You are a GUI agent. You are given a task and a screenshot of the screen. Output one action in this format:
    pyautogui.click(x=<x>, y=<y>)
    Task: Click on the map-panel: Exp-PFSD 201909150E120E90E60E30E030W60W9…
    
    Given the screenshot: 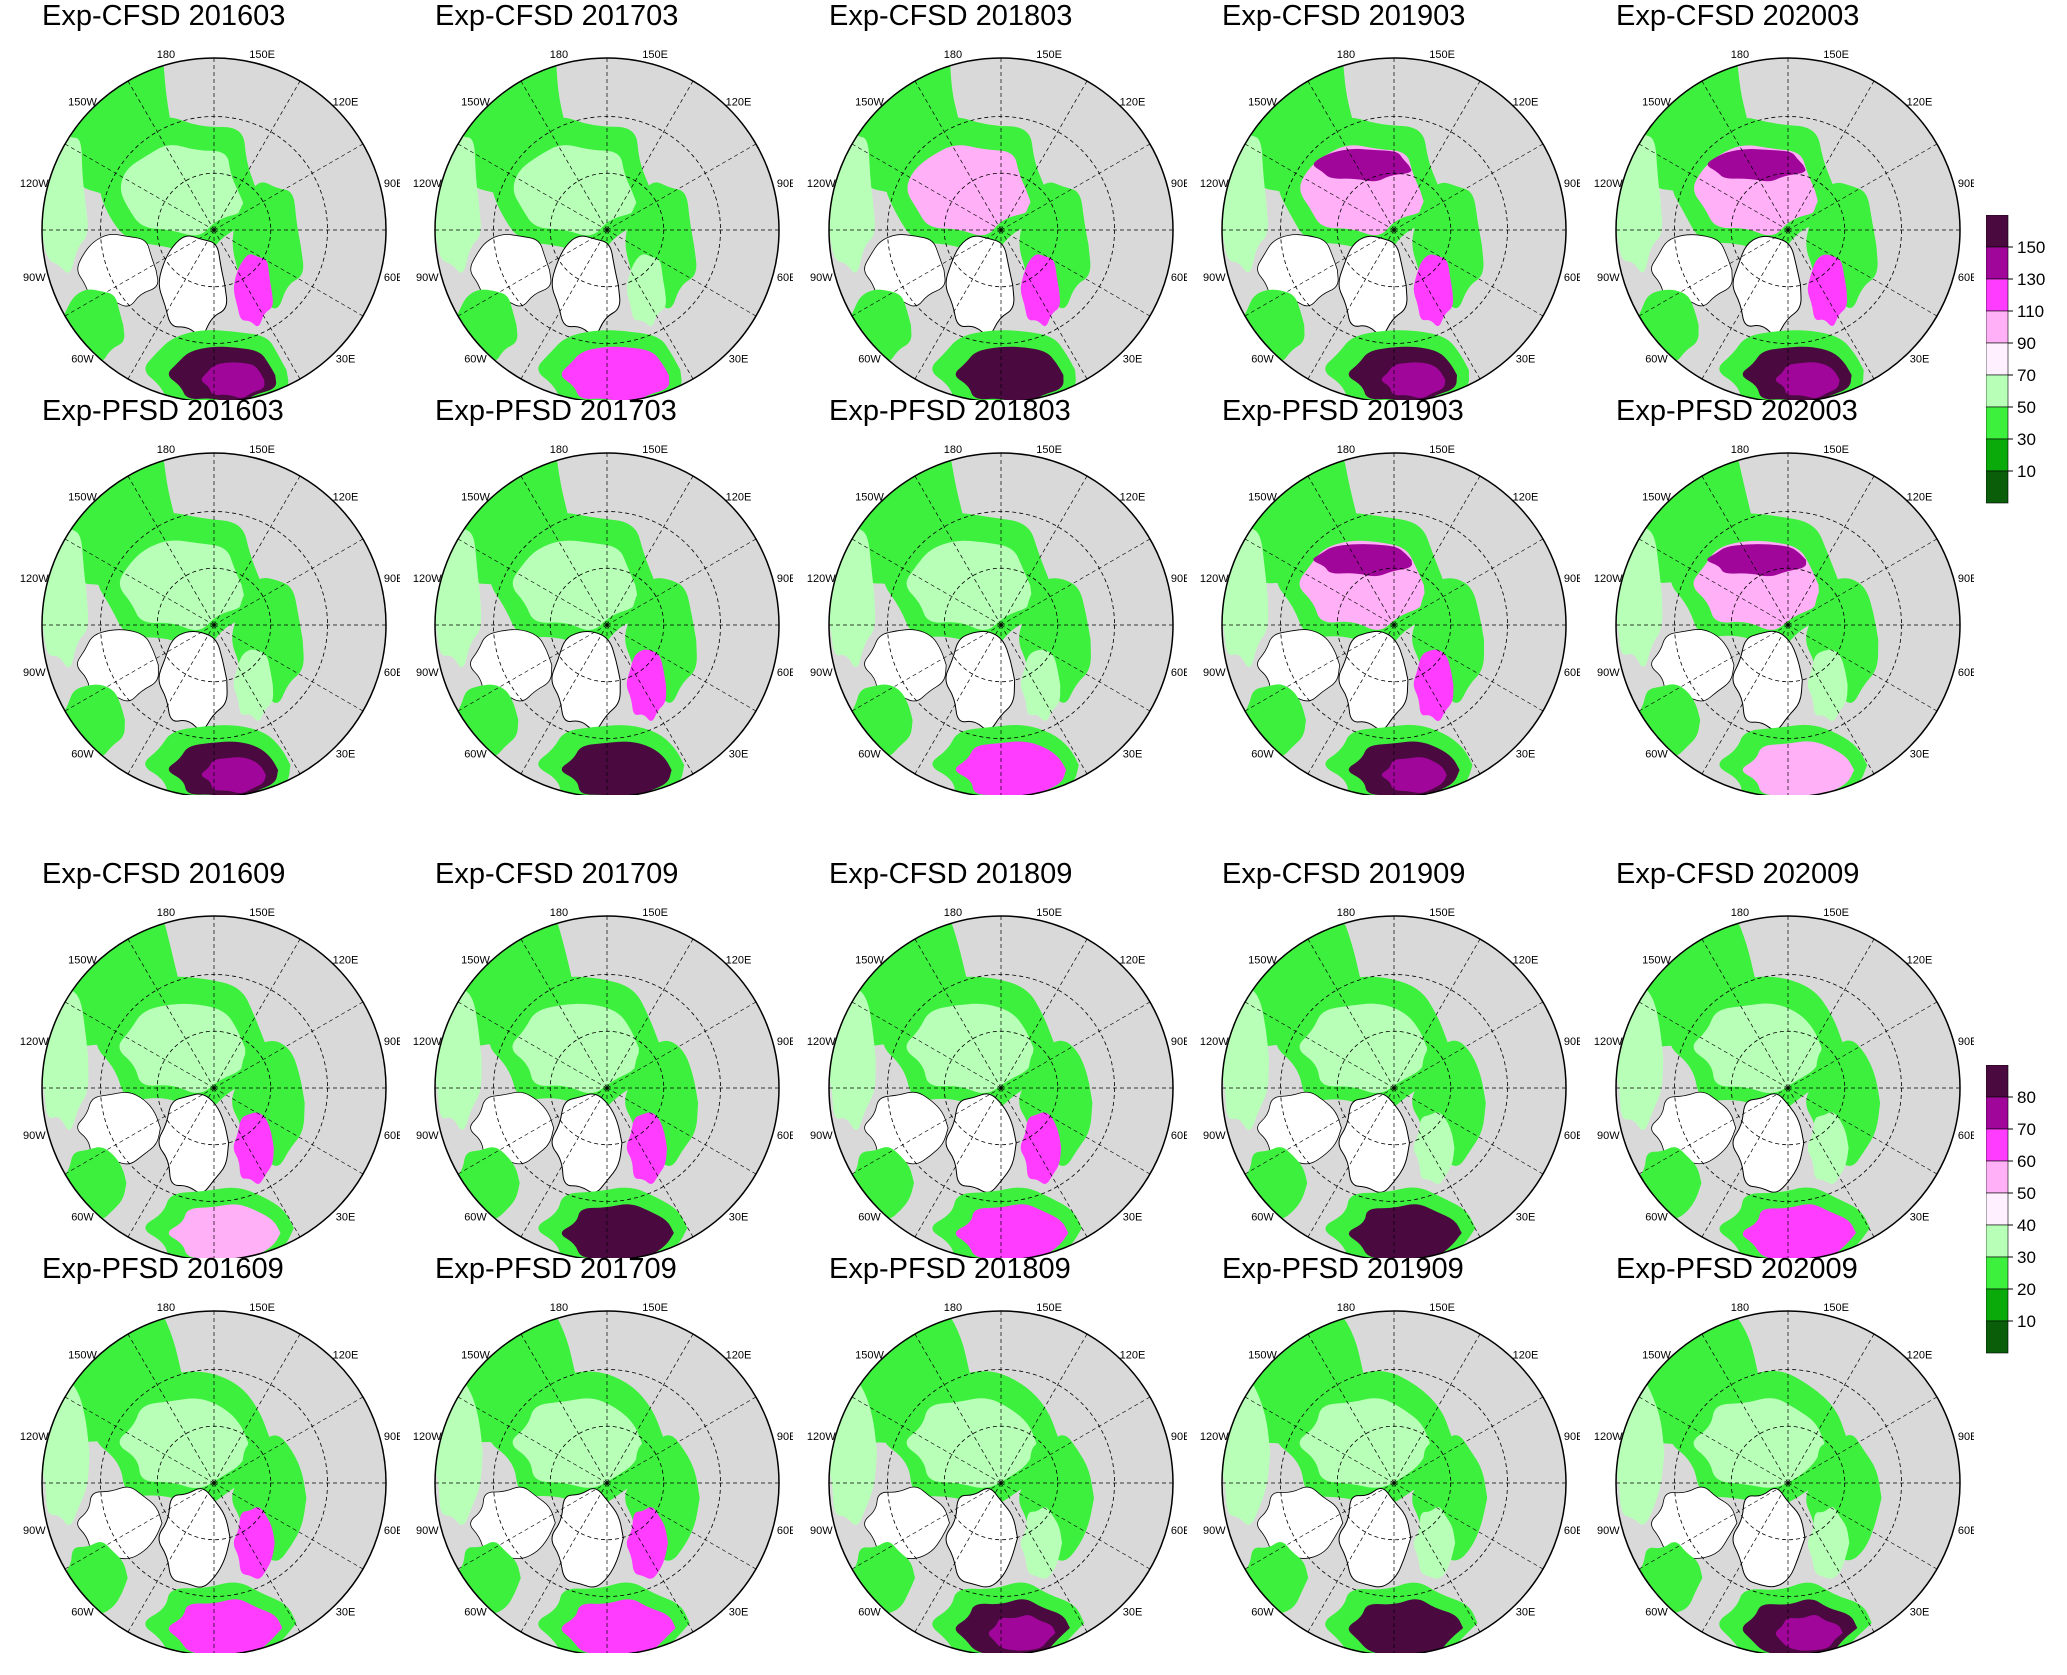 What is the action you would take?
    pyautogui.click(x=1380, y=1453)
    